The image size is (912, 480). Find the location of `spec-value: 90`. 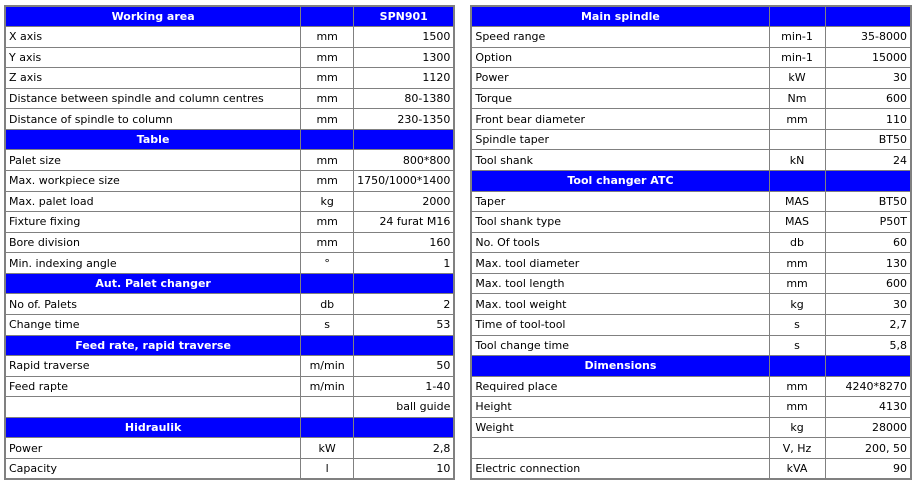

spec-value: 90 is located at coordinates (868, 468).